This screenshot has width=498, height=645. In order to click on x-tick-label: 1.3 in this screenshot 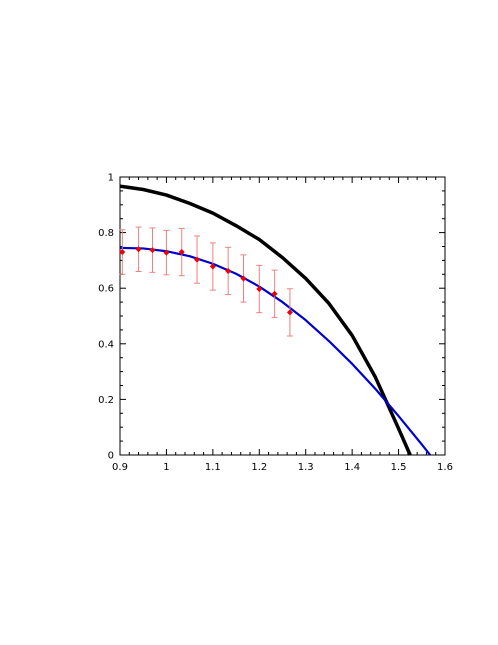, I will do `click(306, 467)`.